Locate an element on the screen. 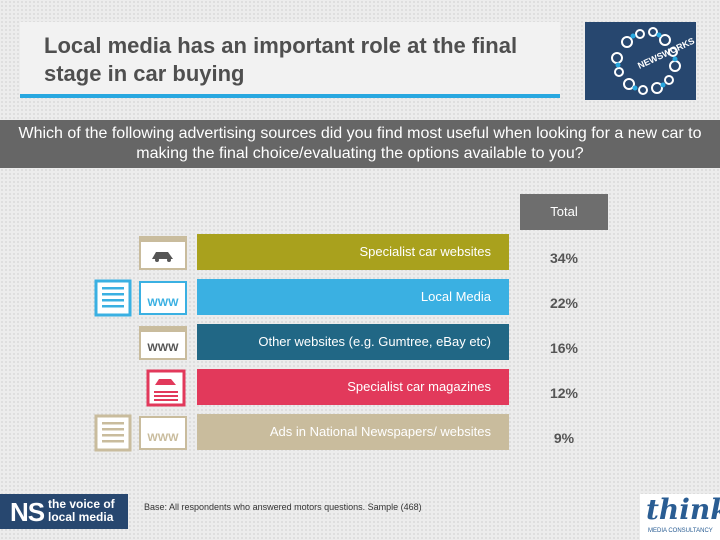  bar-category-label: Ads in National Newspapers/ websites is located at coordinates (380, 431).